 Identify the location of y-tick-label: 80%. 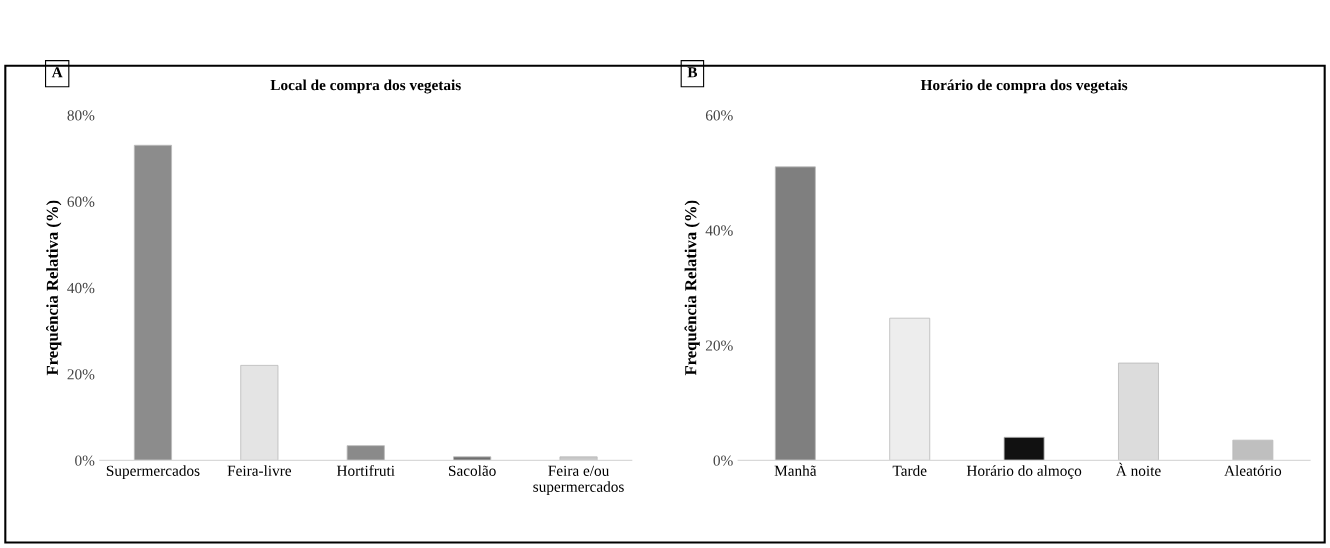
(81, 115).